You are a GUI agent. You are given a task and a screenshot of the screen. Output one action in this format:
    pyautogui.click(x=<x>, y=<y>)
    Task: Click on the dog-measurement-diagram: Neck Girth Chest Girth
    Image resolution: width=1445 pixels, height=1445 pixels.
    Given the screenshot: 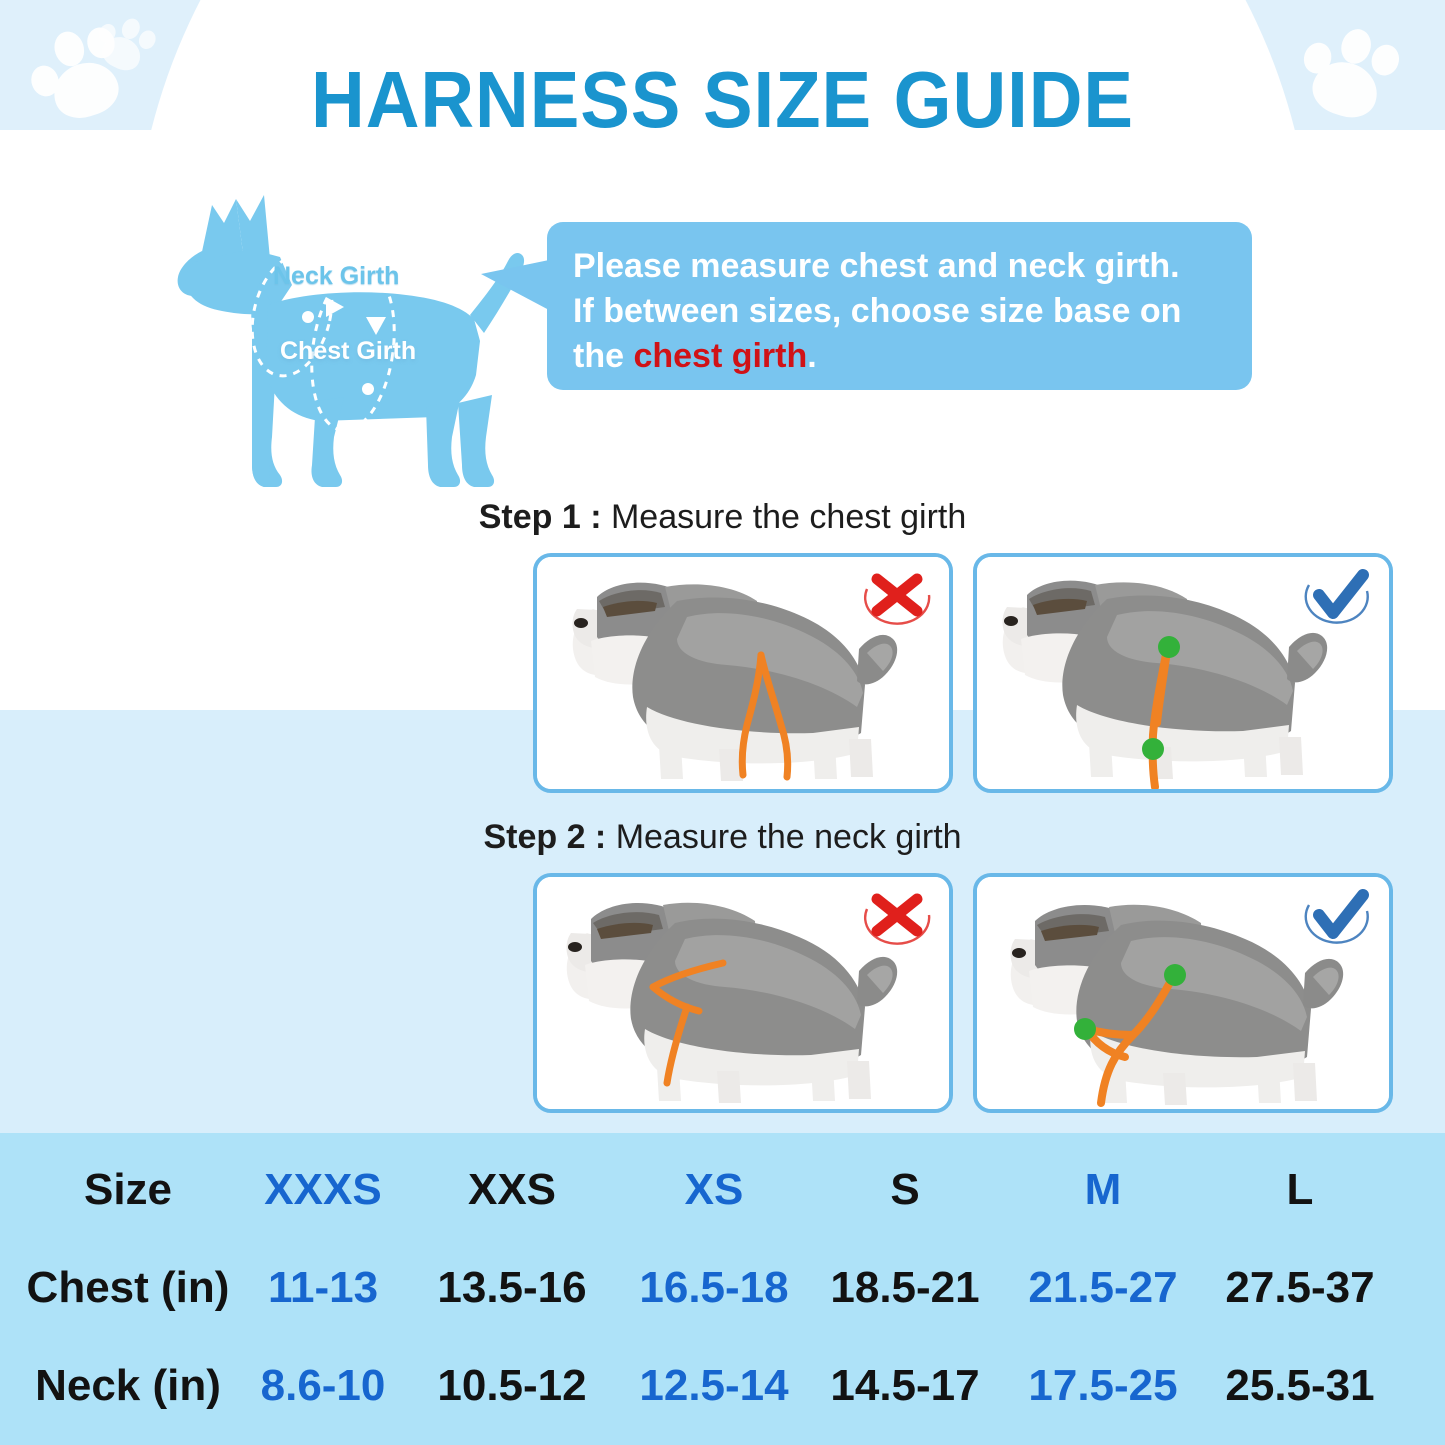 What is the action you would take?
    pyautogui.click(x=340, y=335)
    